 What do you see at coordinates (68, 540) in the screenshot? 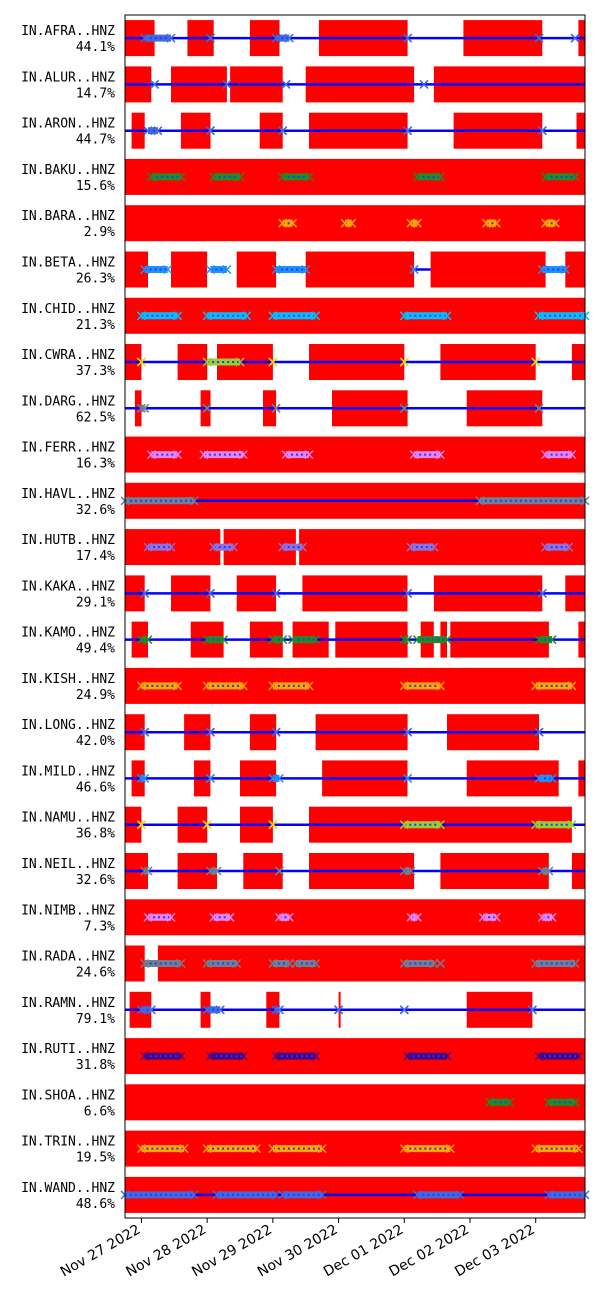
I see `station-name-label: IN.HUTB..HNZ` at bounding box center [68, 540].